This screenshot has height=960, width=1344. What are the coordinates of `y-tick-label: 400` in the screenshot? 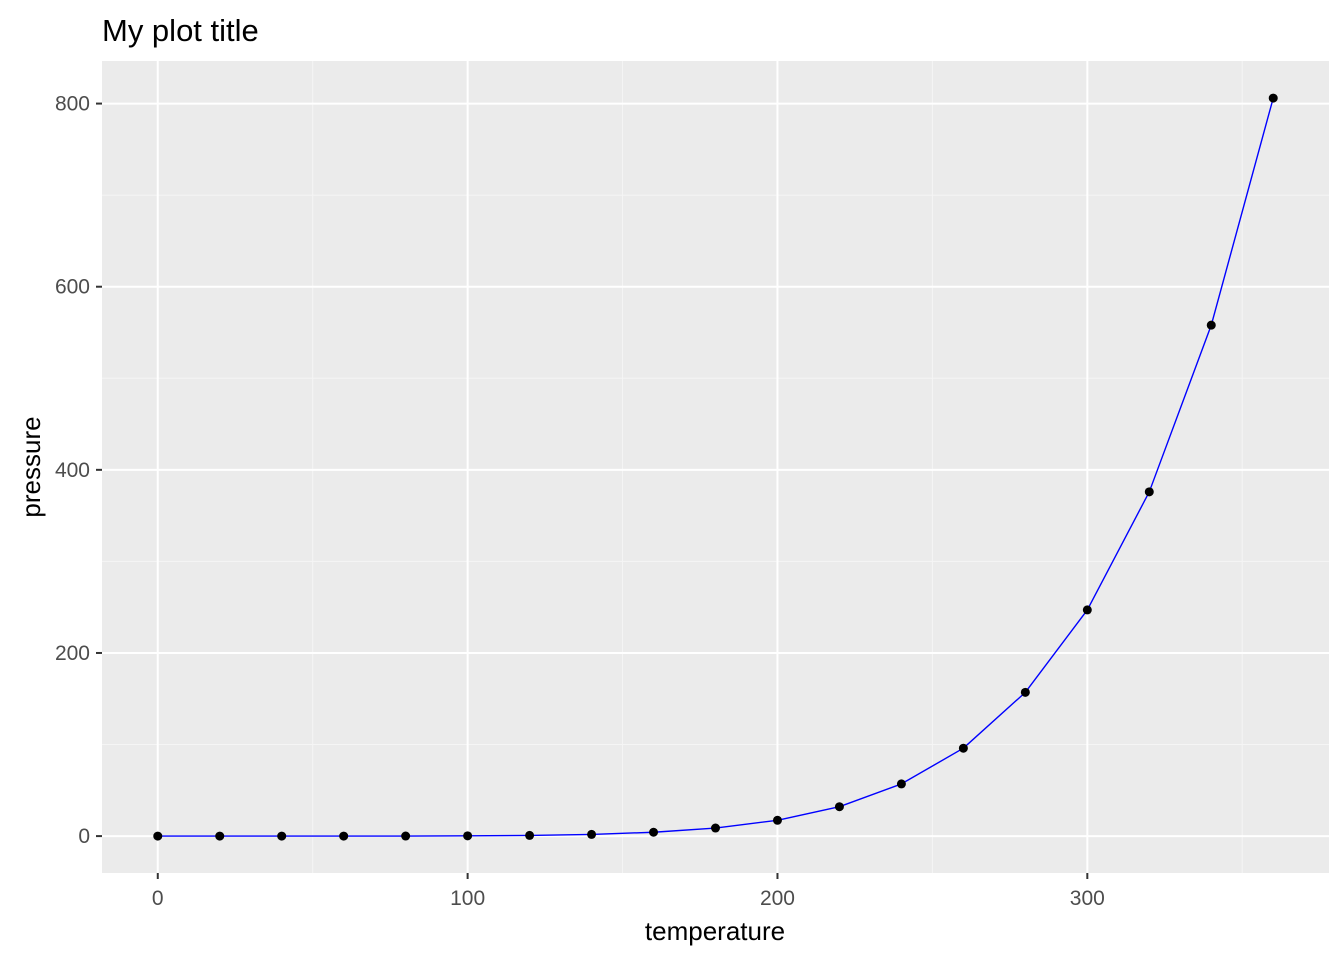 It's located at (72, 470).